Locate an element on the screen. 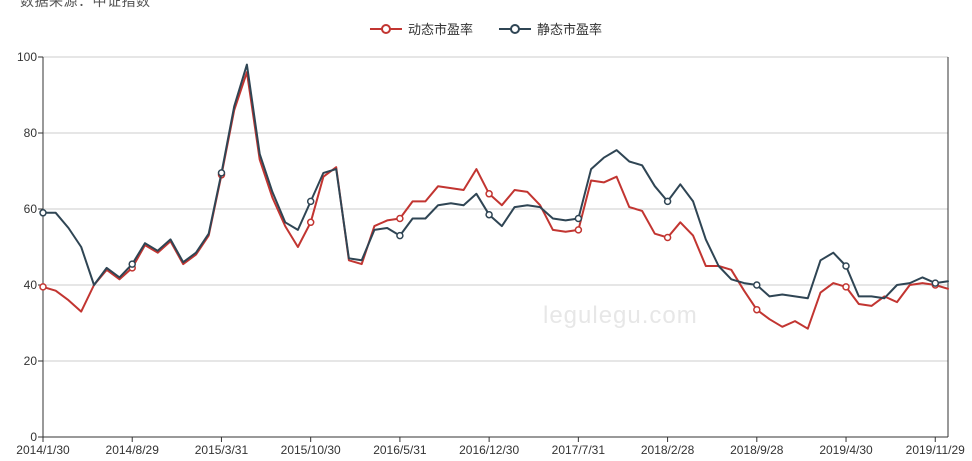  legend-label-static-pe: 静态市盈率 is located at coordinates (570, 29).